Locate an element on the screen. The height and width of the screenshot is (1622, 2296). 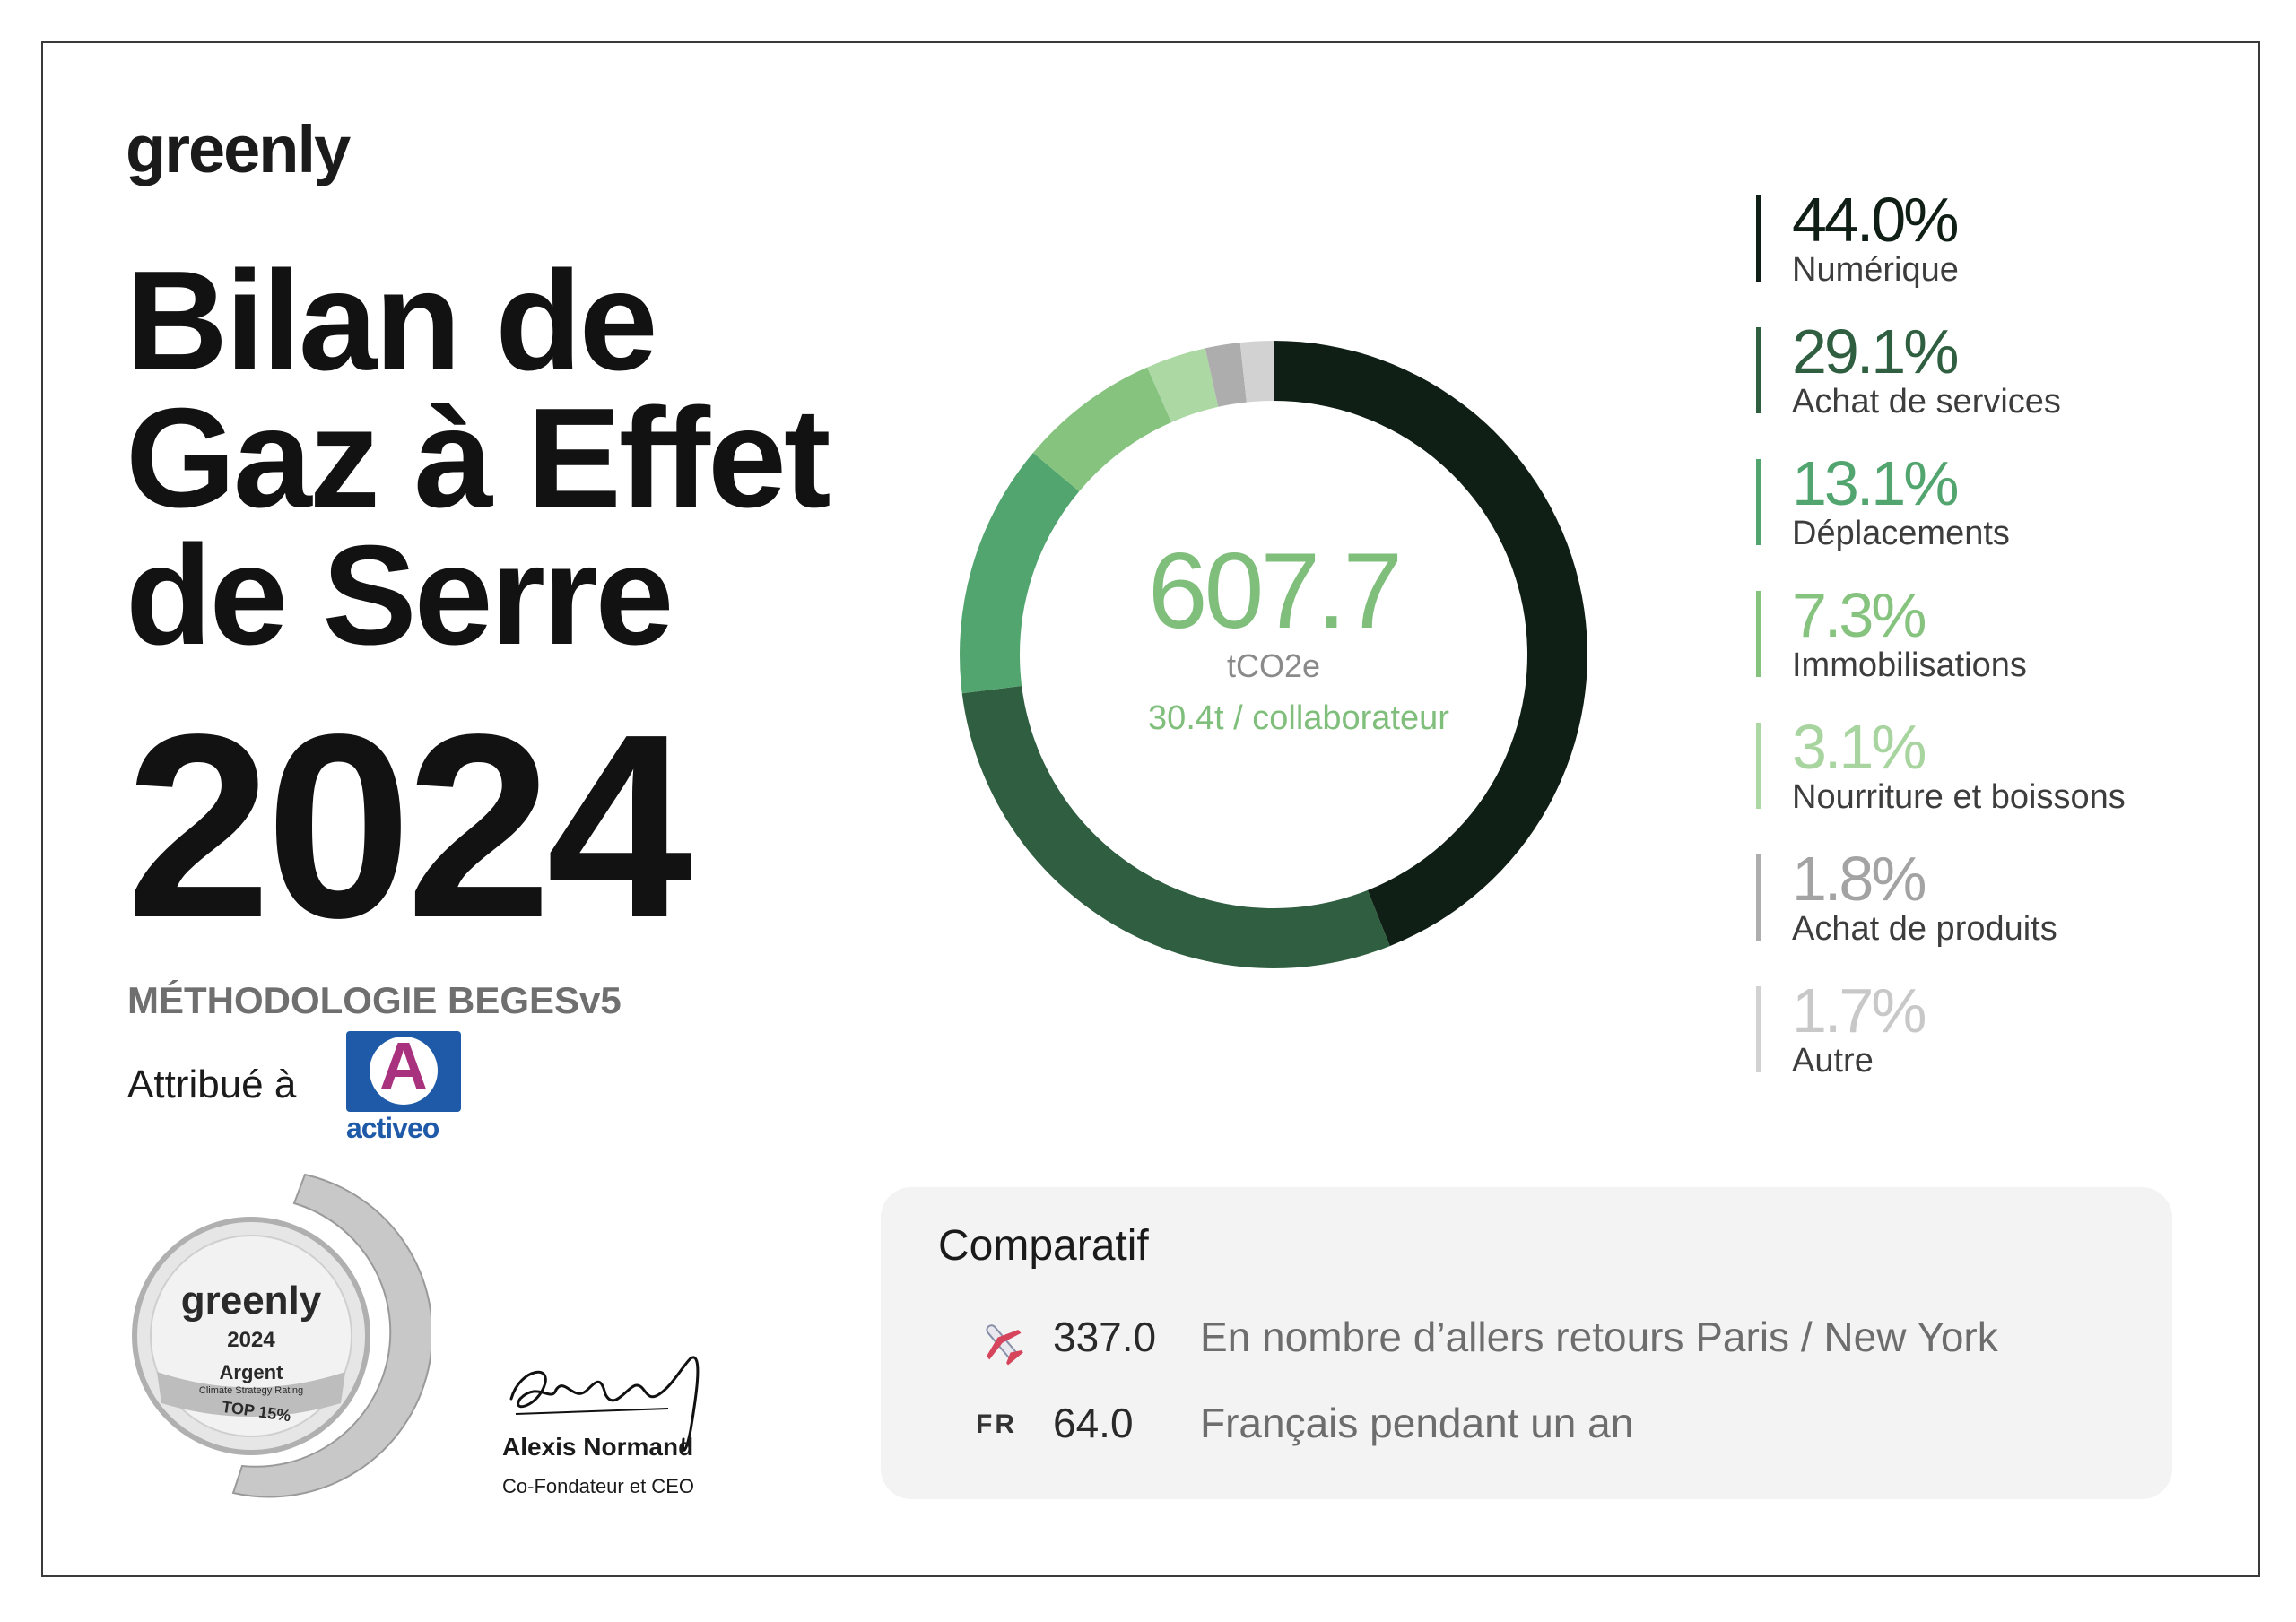
legend-label: Achat de produits is located at coordinates (1924, 929).